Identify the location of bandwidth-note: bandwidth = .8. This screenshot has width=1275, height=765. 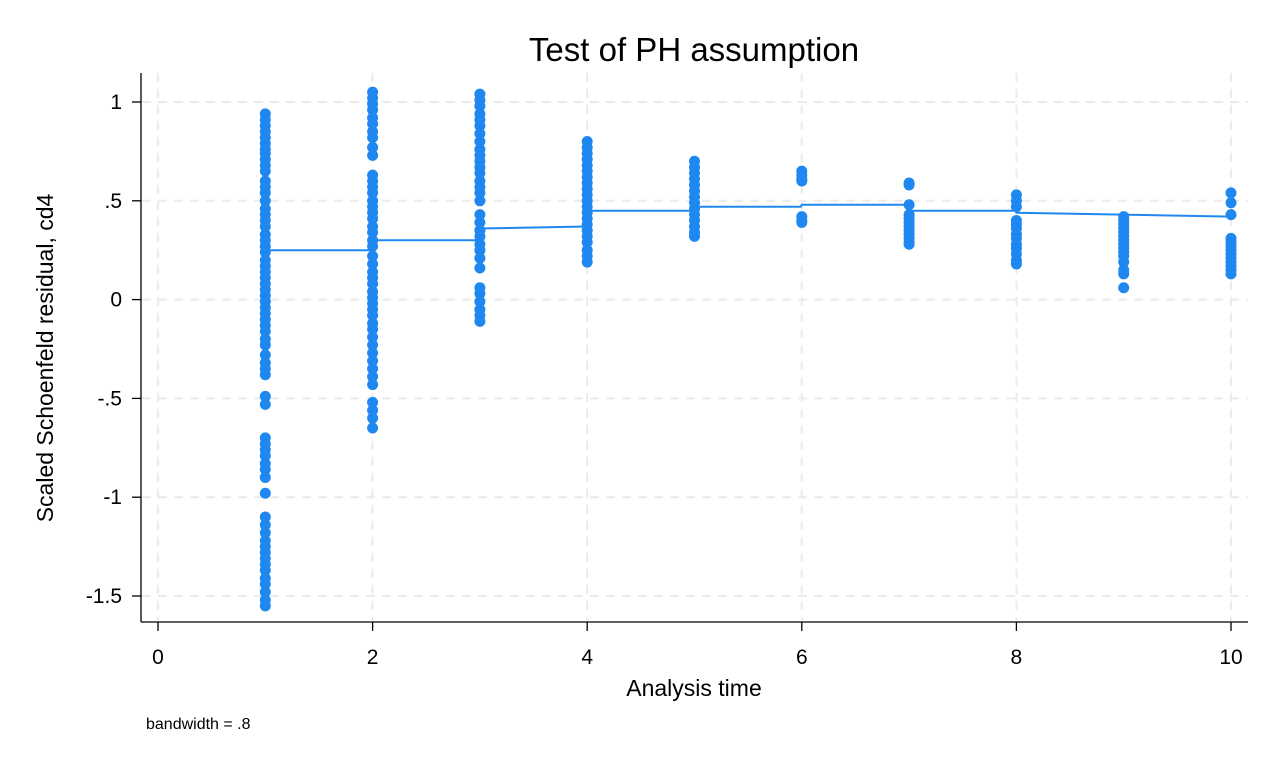
(198, 724).